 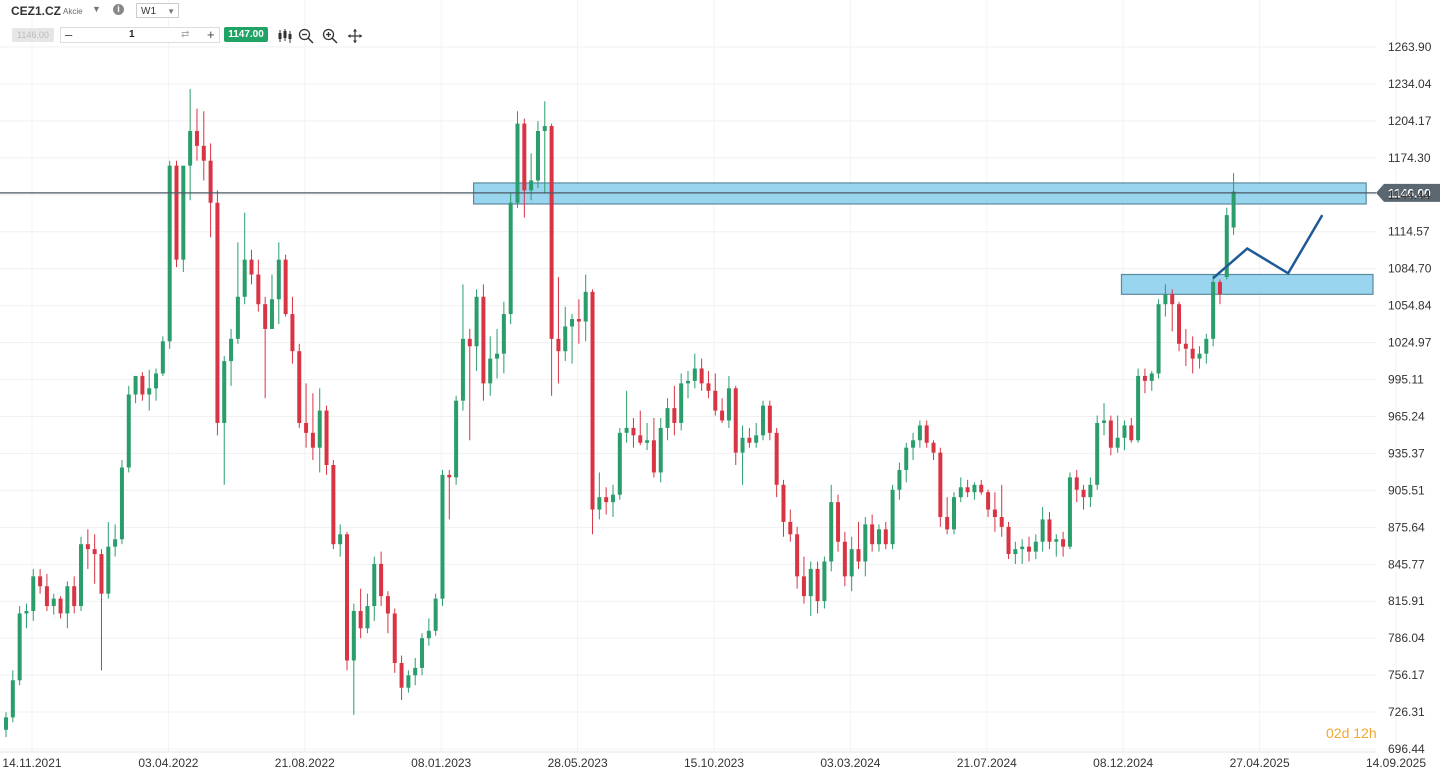 What do you see at coordinates (140, 35) in the screenshot?
I see `quantity-stepper: – 1 ⇄ +` at bounding box center [140, 35].